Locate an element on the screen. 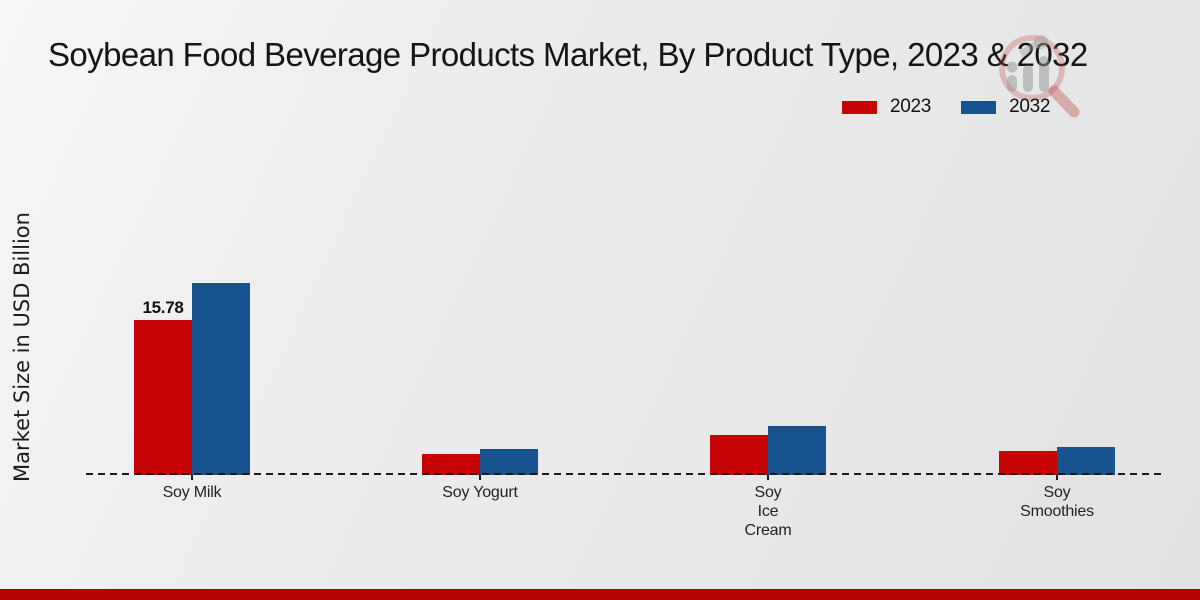 Image resolution: width=1200 pixels, height=600 pixels. bottom-accent-strip is located at coordinates (600, 594).